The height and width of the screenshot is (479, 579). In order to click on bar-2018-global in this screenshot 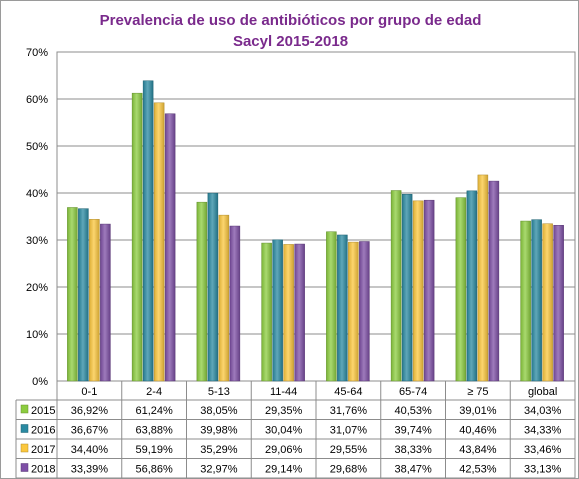, I will do `click(558, 303)`.